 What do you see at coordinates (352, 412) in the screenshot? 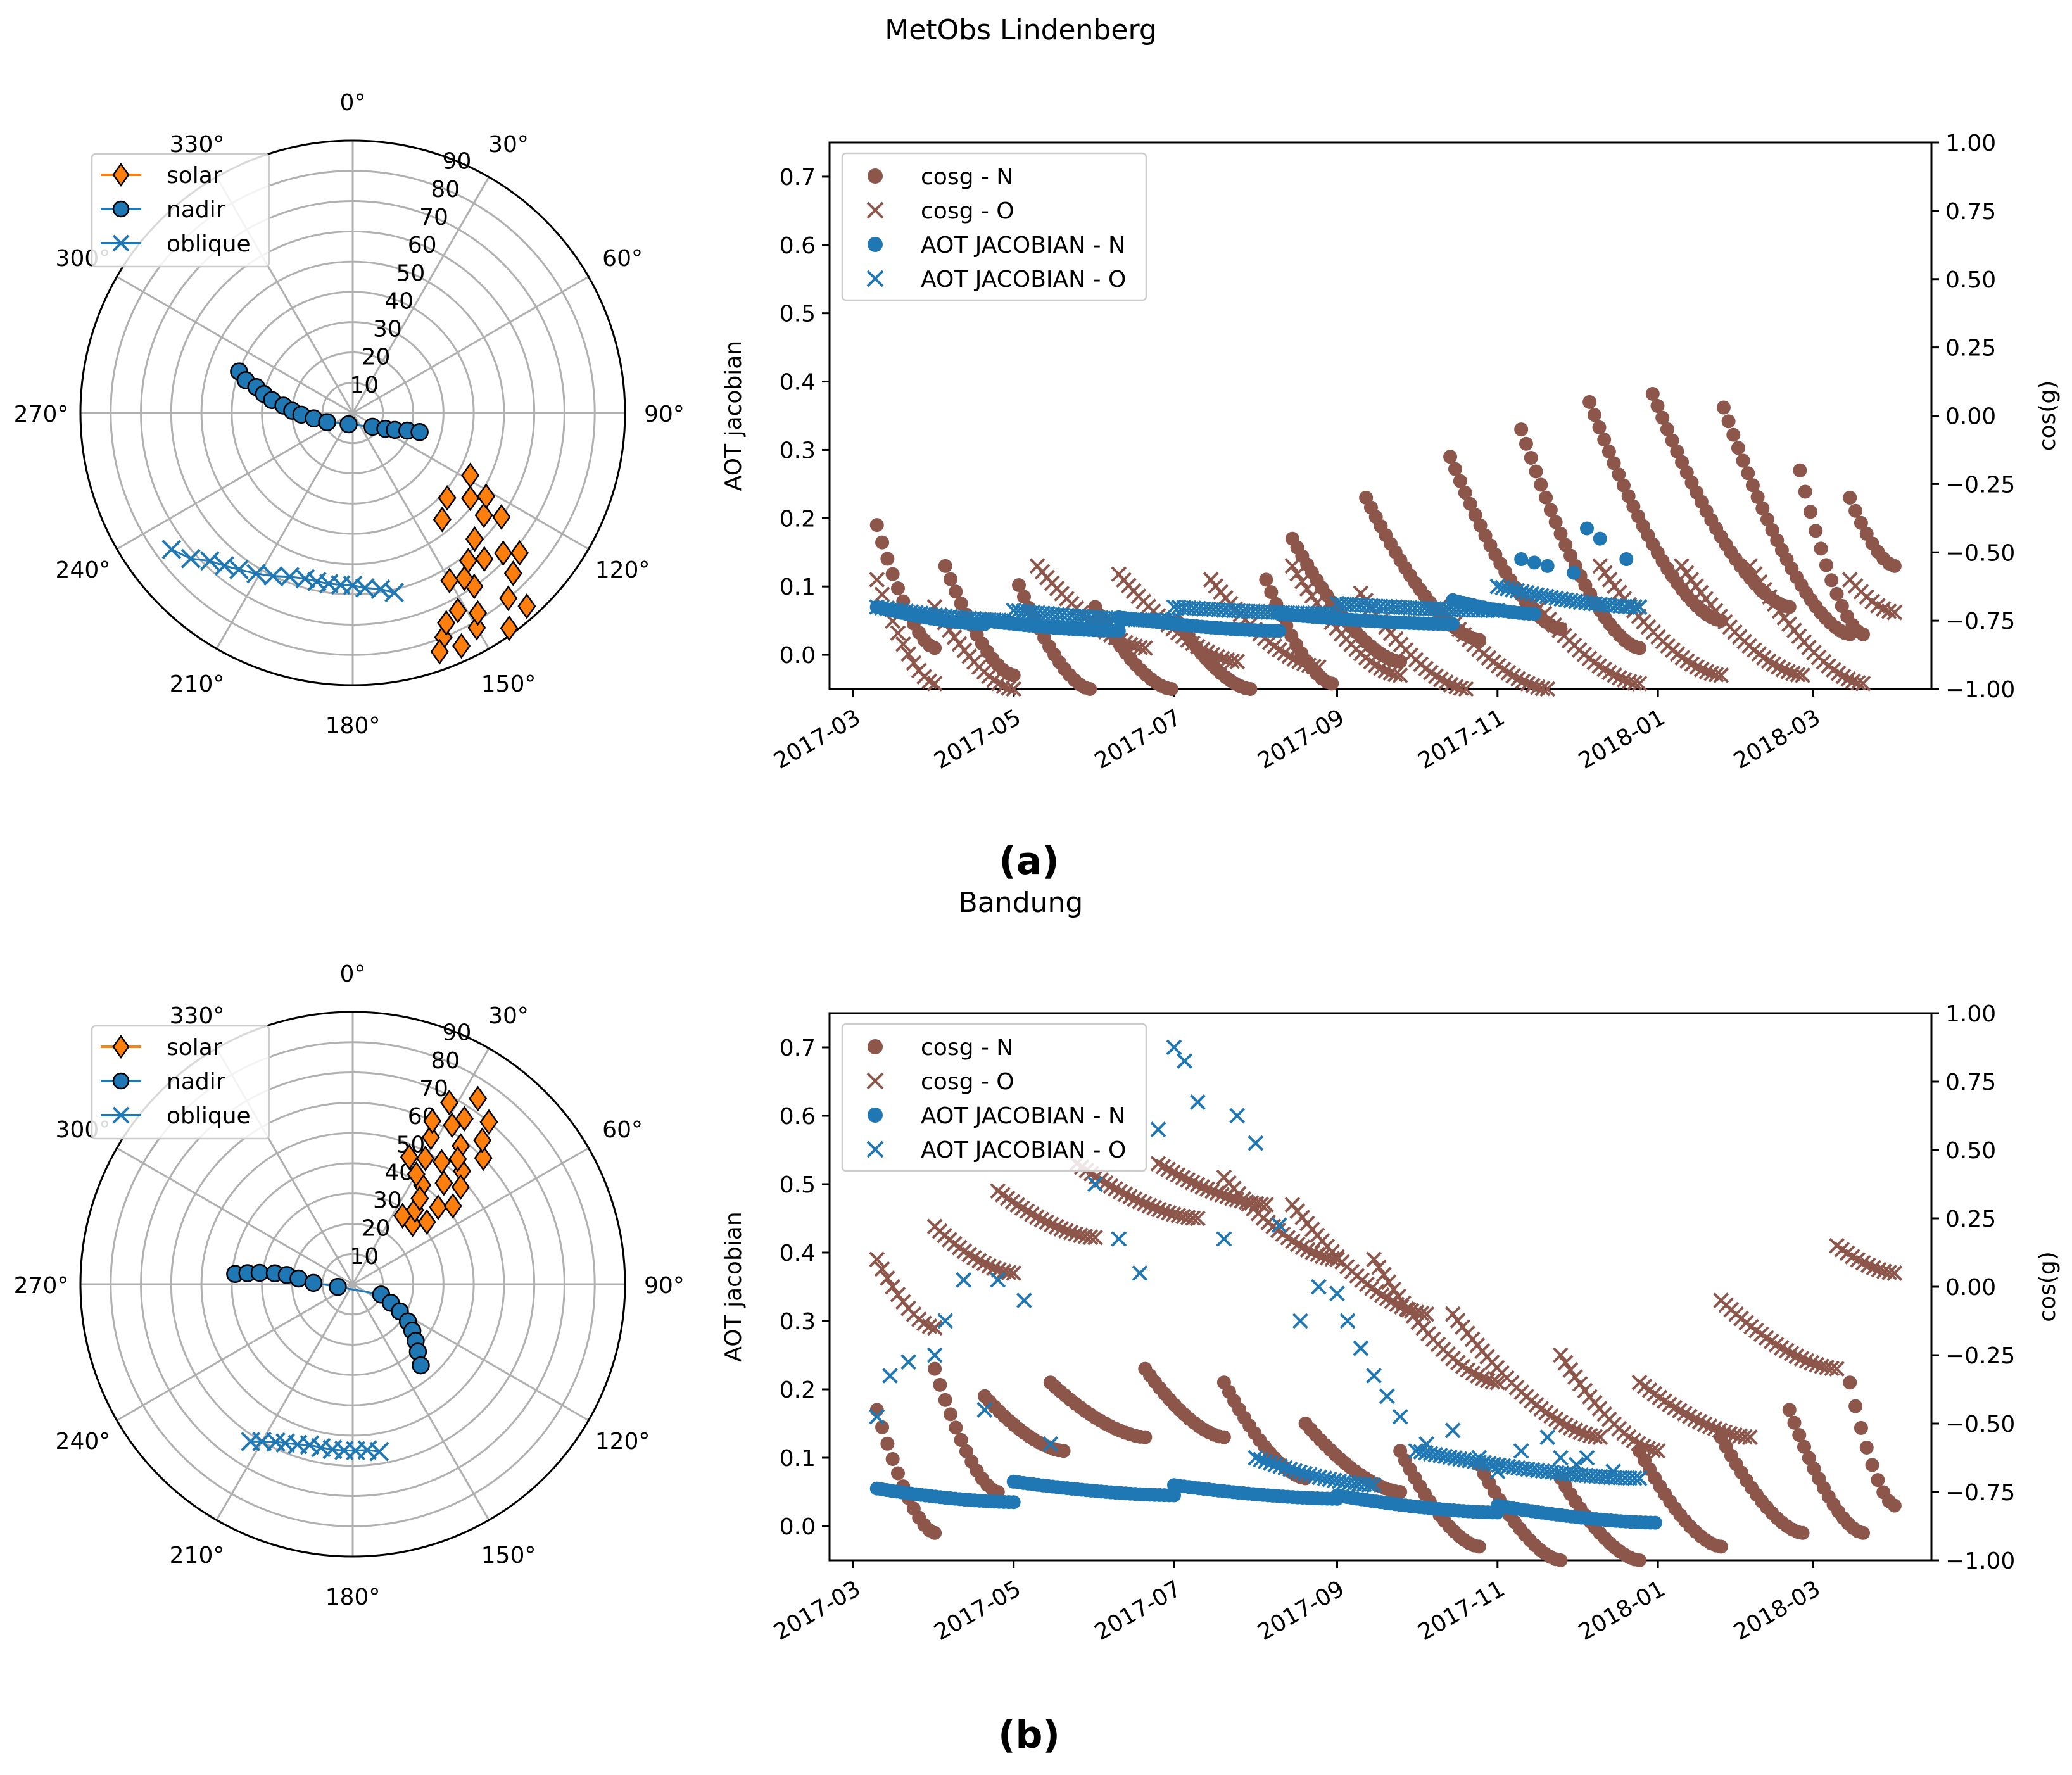
I see `polar-frame` at bounding box center [352, 412].